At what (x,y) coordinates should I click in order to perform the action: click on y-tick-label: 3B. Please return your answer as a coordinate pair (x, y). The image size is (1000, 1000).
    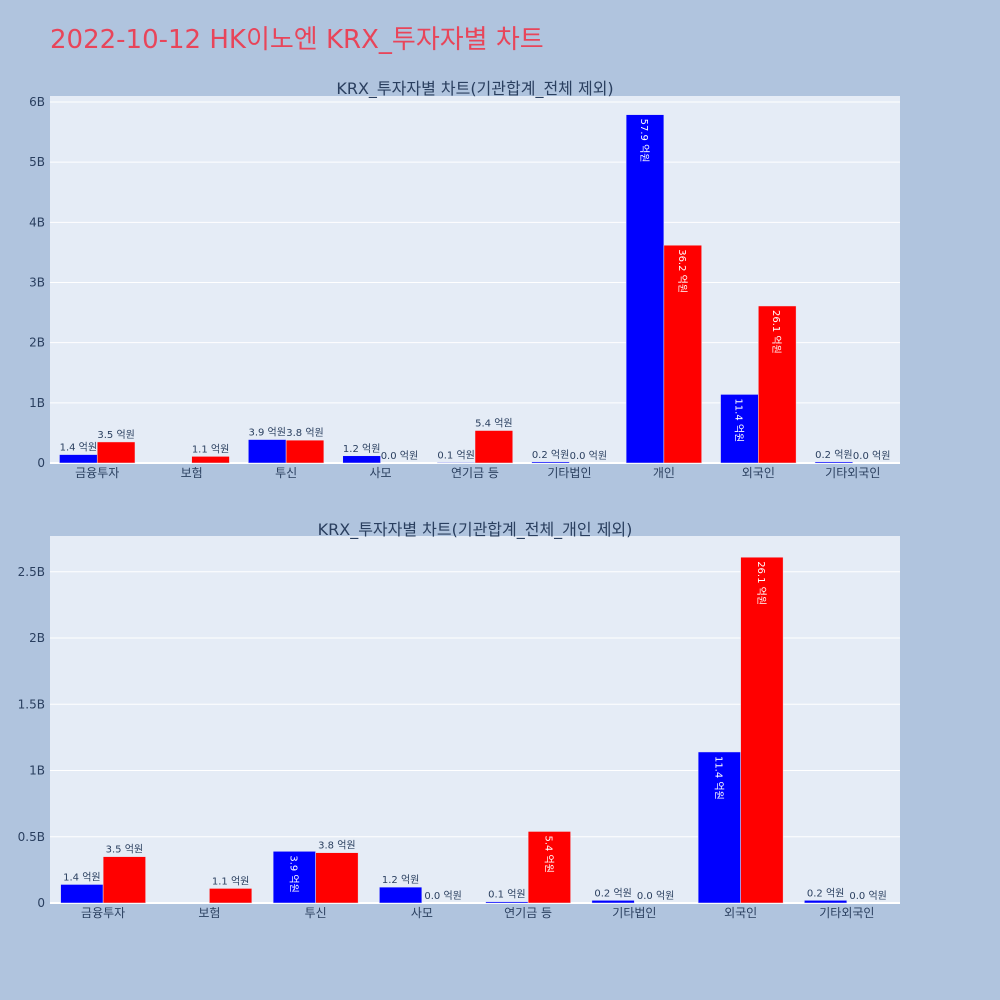
    Looking at the image, I should click on (37, 283).